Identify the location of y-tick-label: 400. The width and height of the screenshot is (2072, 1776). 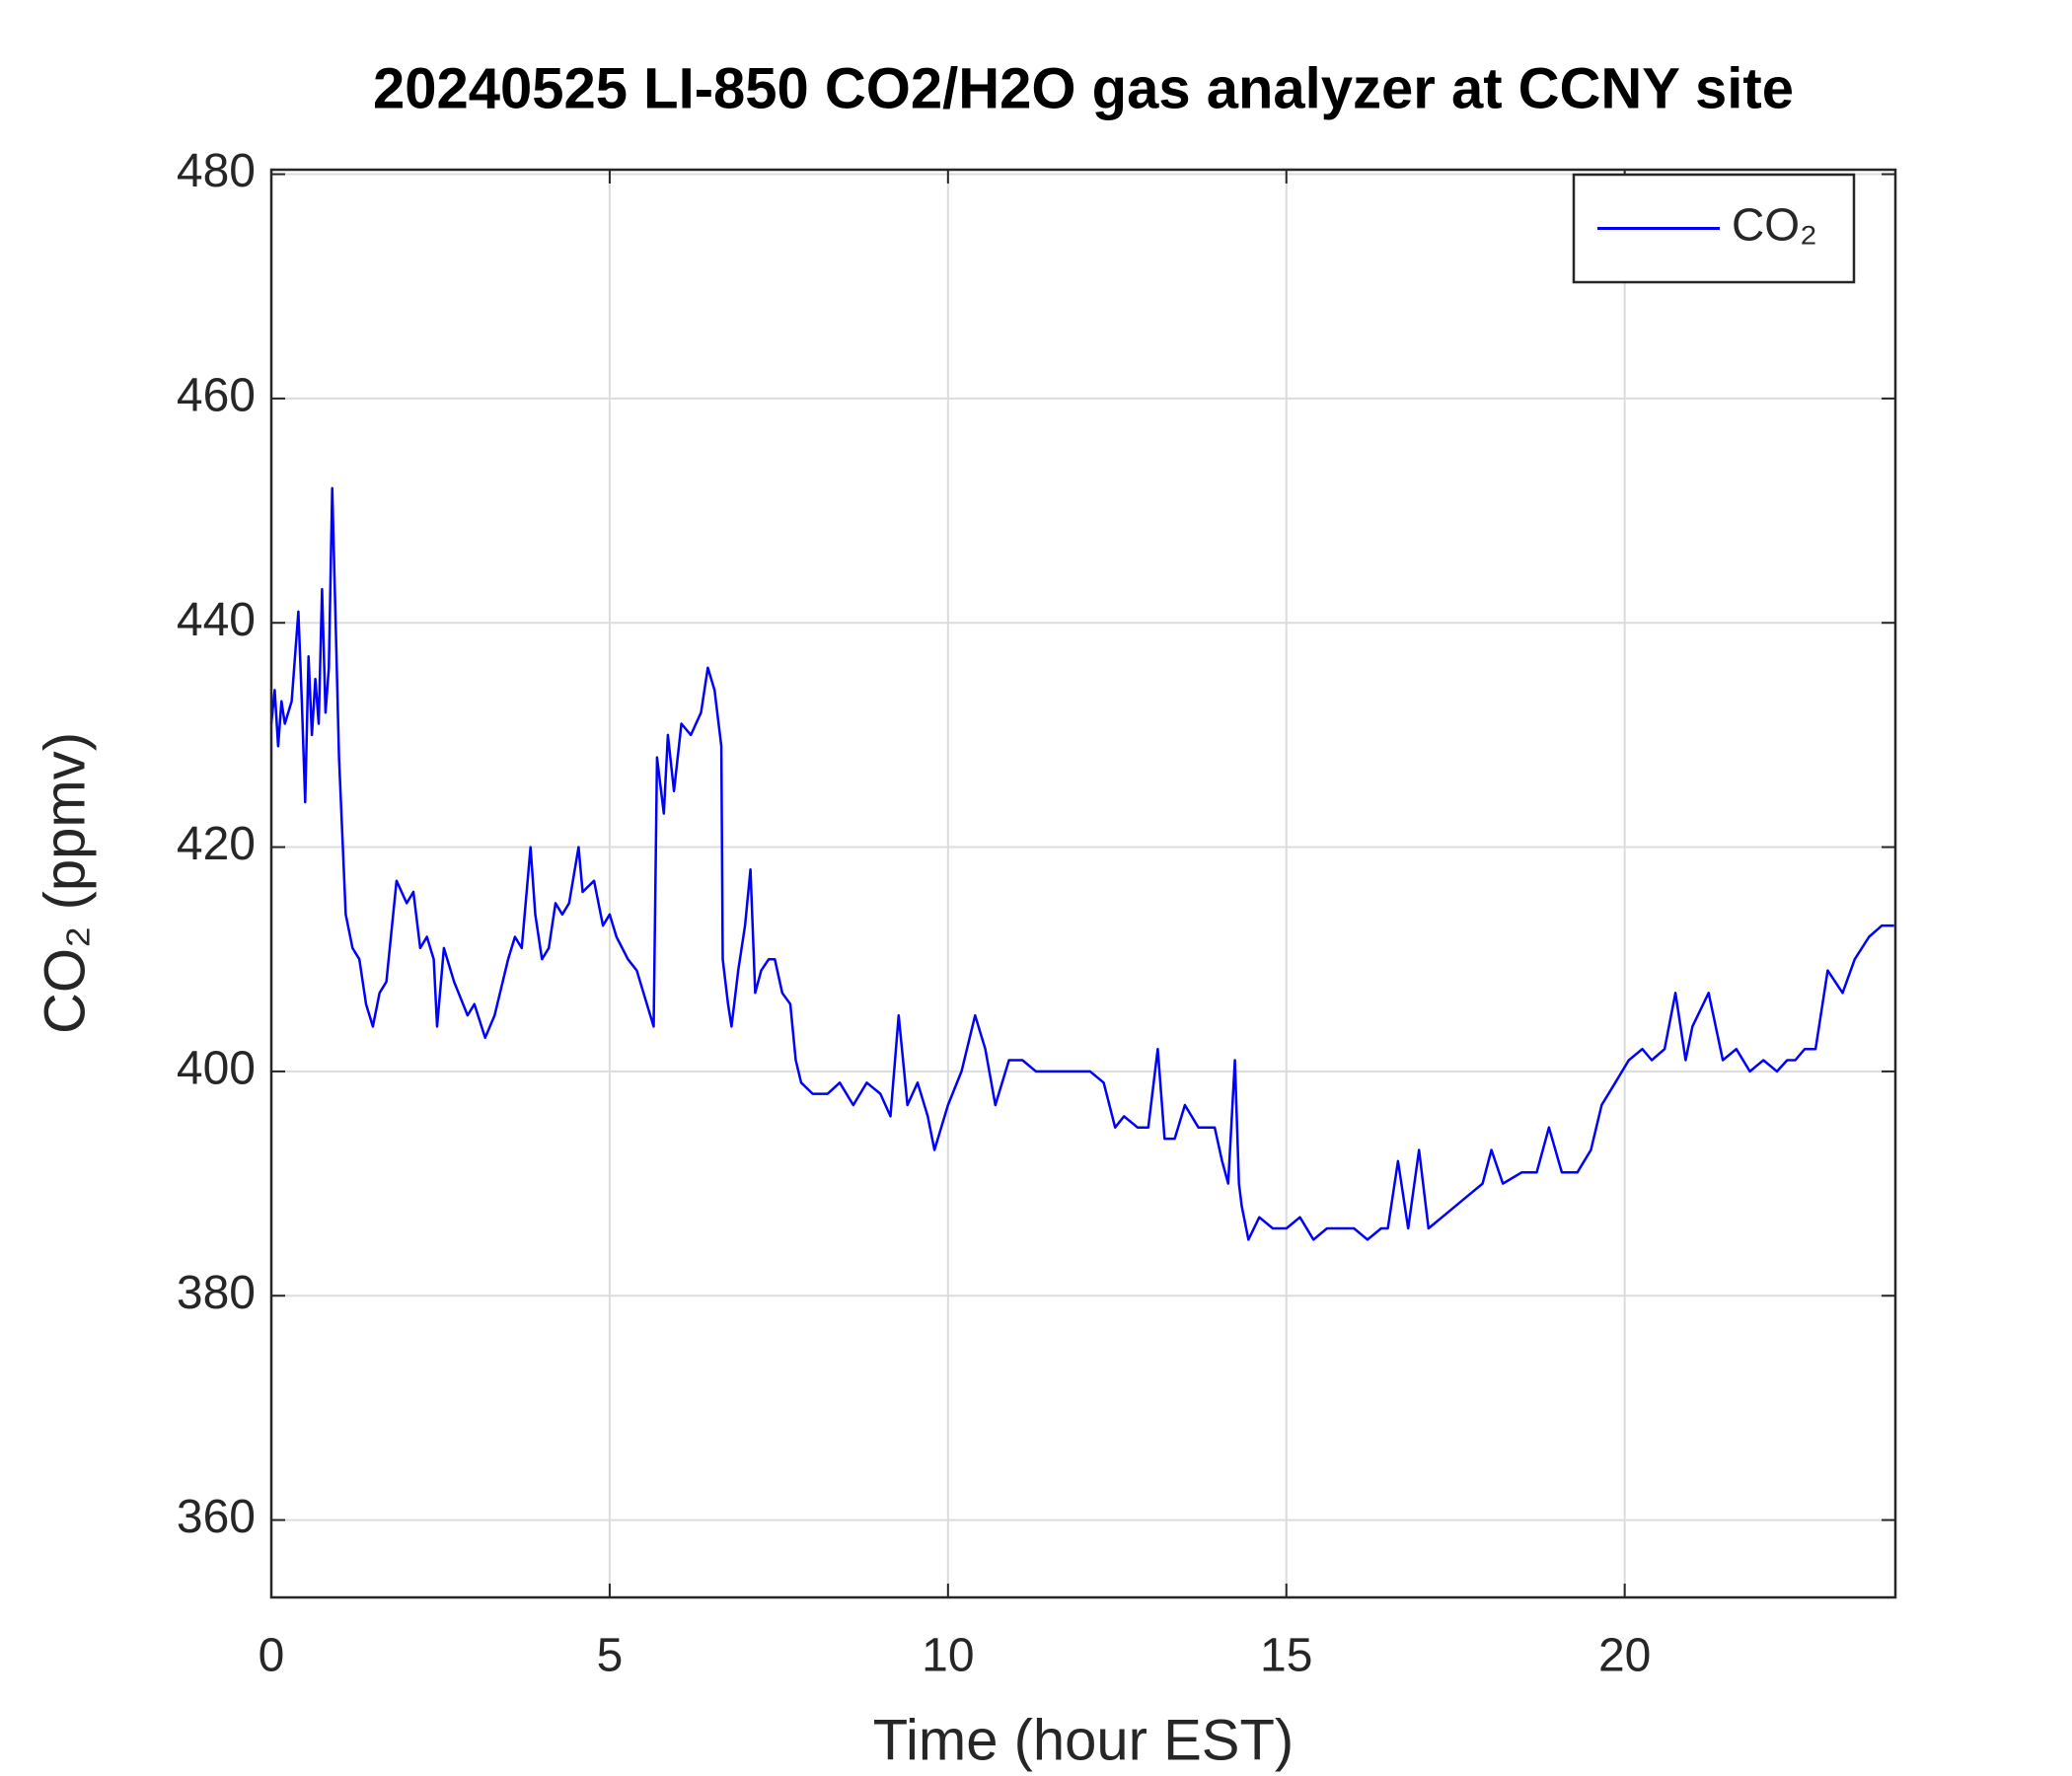
(217, 1069).